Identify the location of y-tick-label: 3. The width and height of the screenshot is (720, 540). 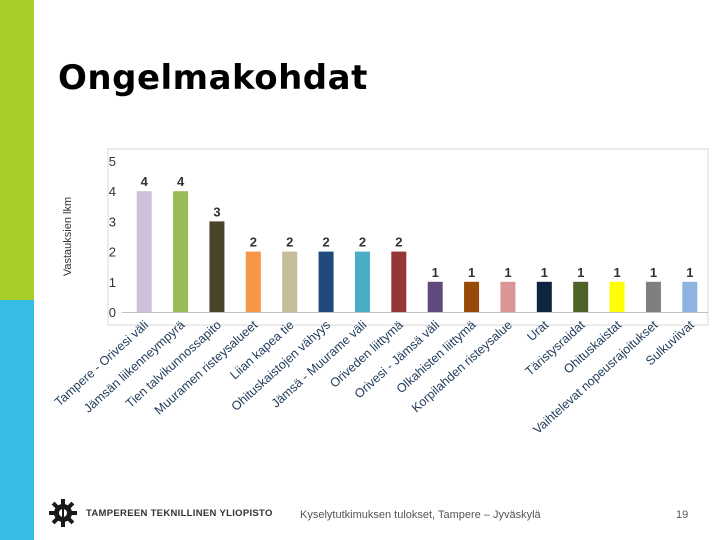
(112, 221).